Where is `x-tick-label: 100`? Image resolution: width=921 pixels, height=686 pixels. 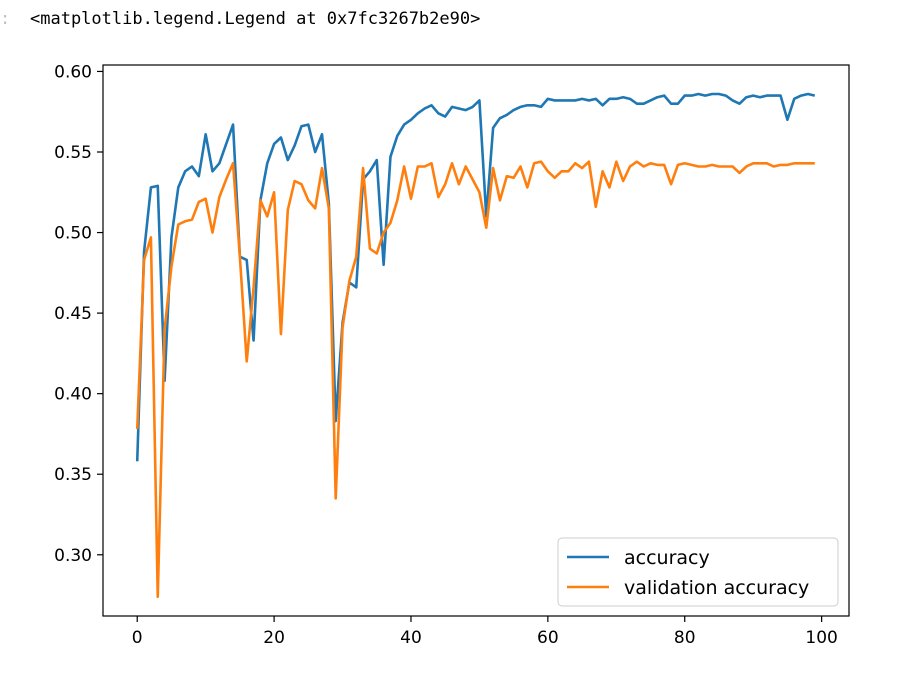
x-tick-label: 100 is located at coordinates (821, 638).